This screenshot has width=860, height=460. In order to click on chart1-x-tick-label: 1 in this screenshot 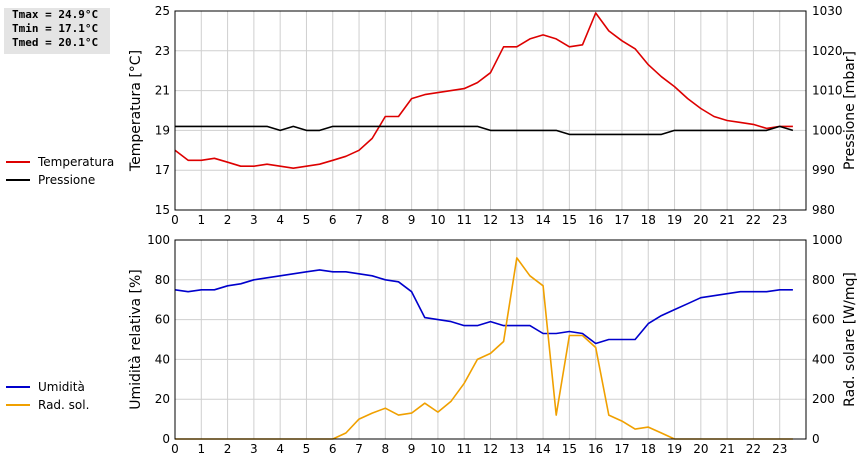, I will do `click(201, 220)`.